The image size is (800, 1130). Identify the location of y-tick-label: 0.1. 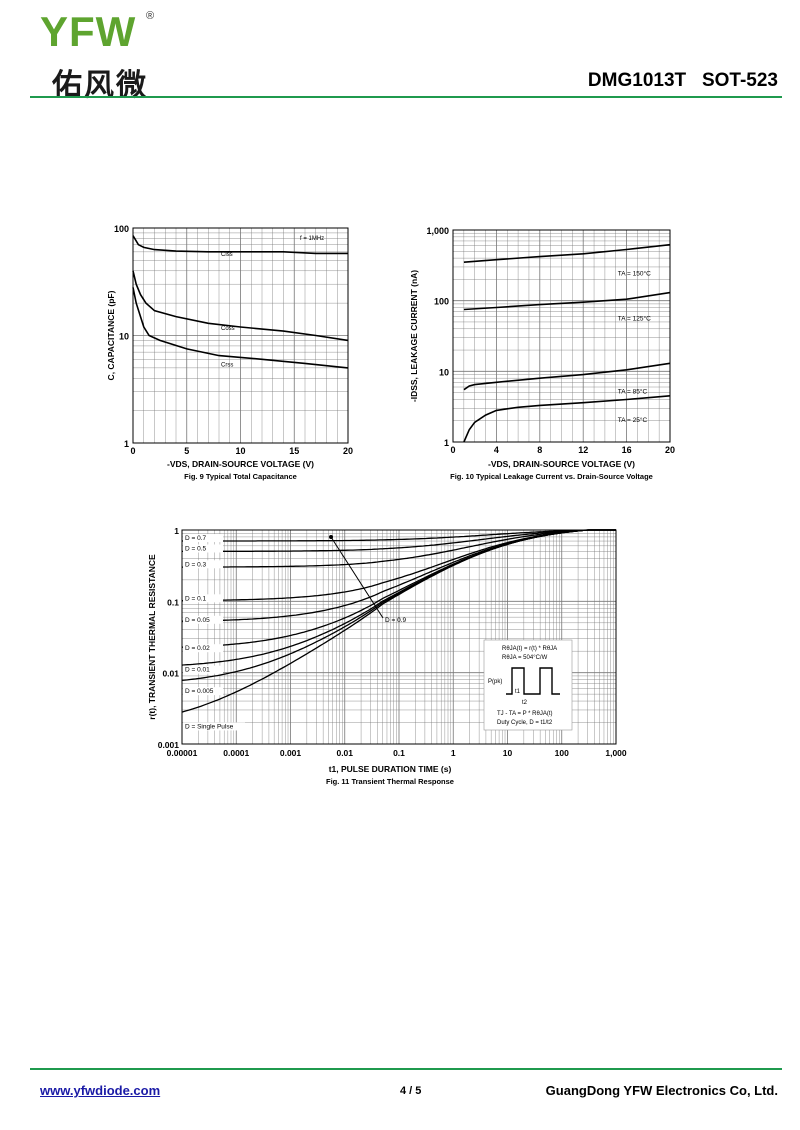
(173, 602).